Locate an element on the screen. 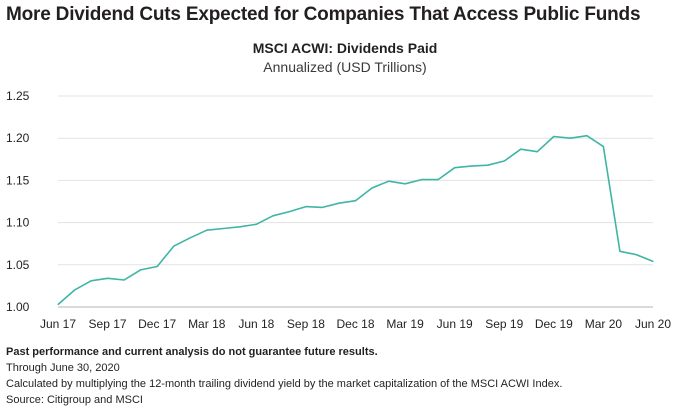  y-tick-label: 1.25 is located at coordinates (18, 96).